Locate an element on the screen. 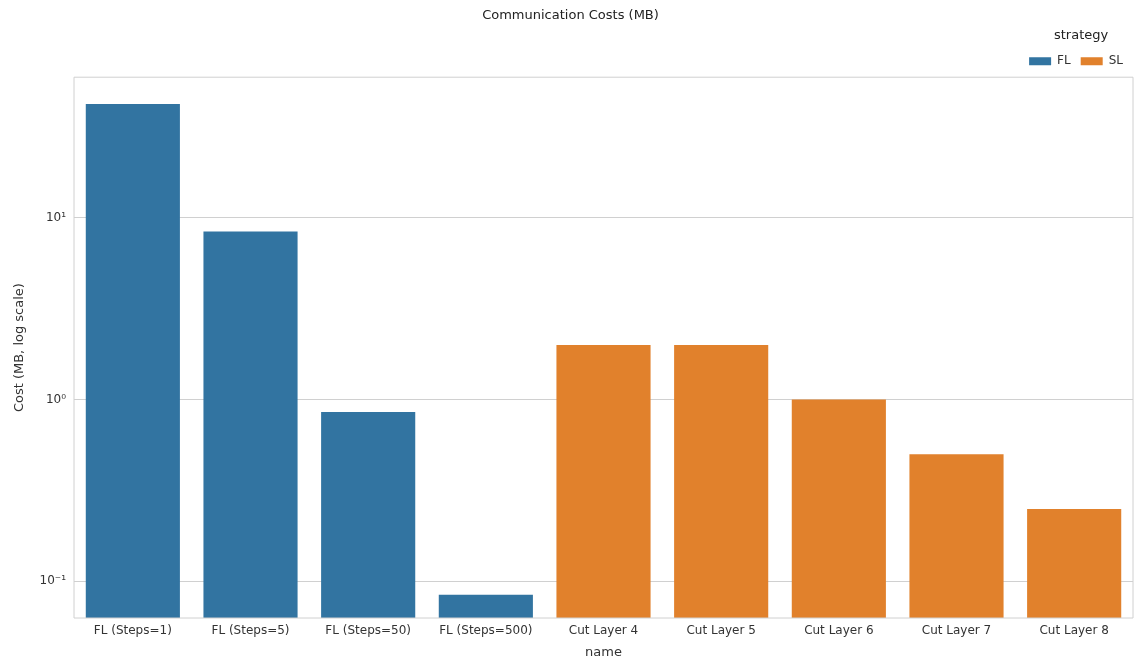 The image size is (1145, 668). x-tick-label: Cut Layer 8 is located at coordinates (1074, 630).